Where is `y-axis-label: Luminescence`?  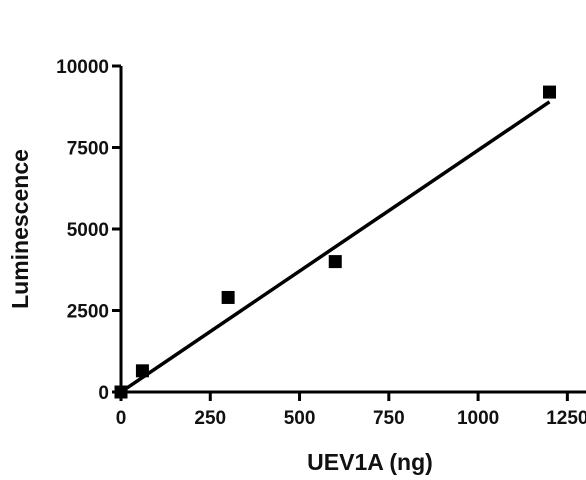 y-axis-label: Luminescence is located at coordinates (20, 229).